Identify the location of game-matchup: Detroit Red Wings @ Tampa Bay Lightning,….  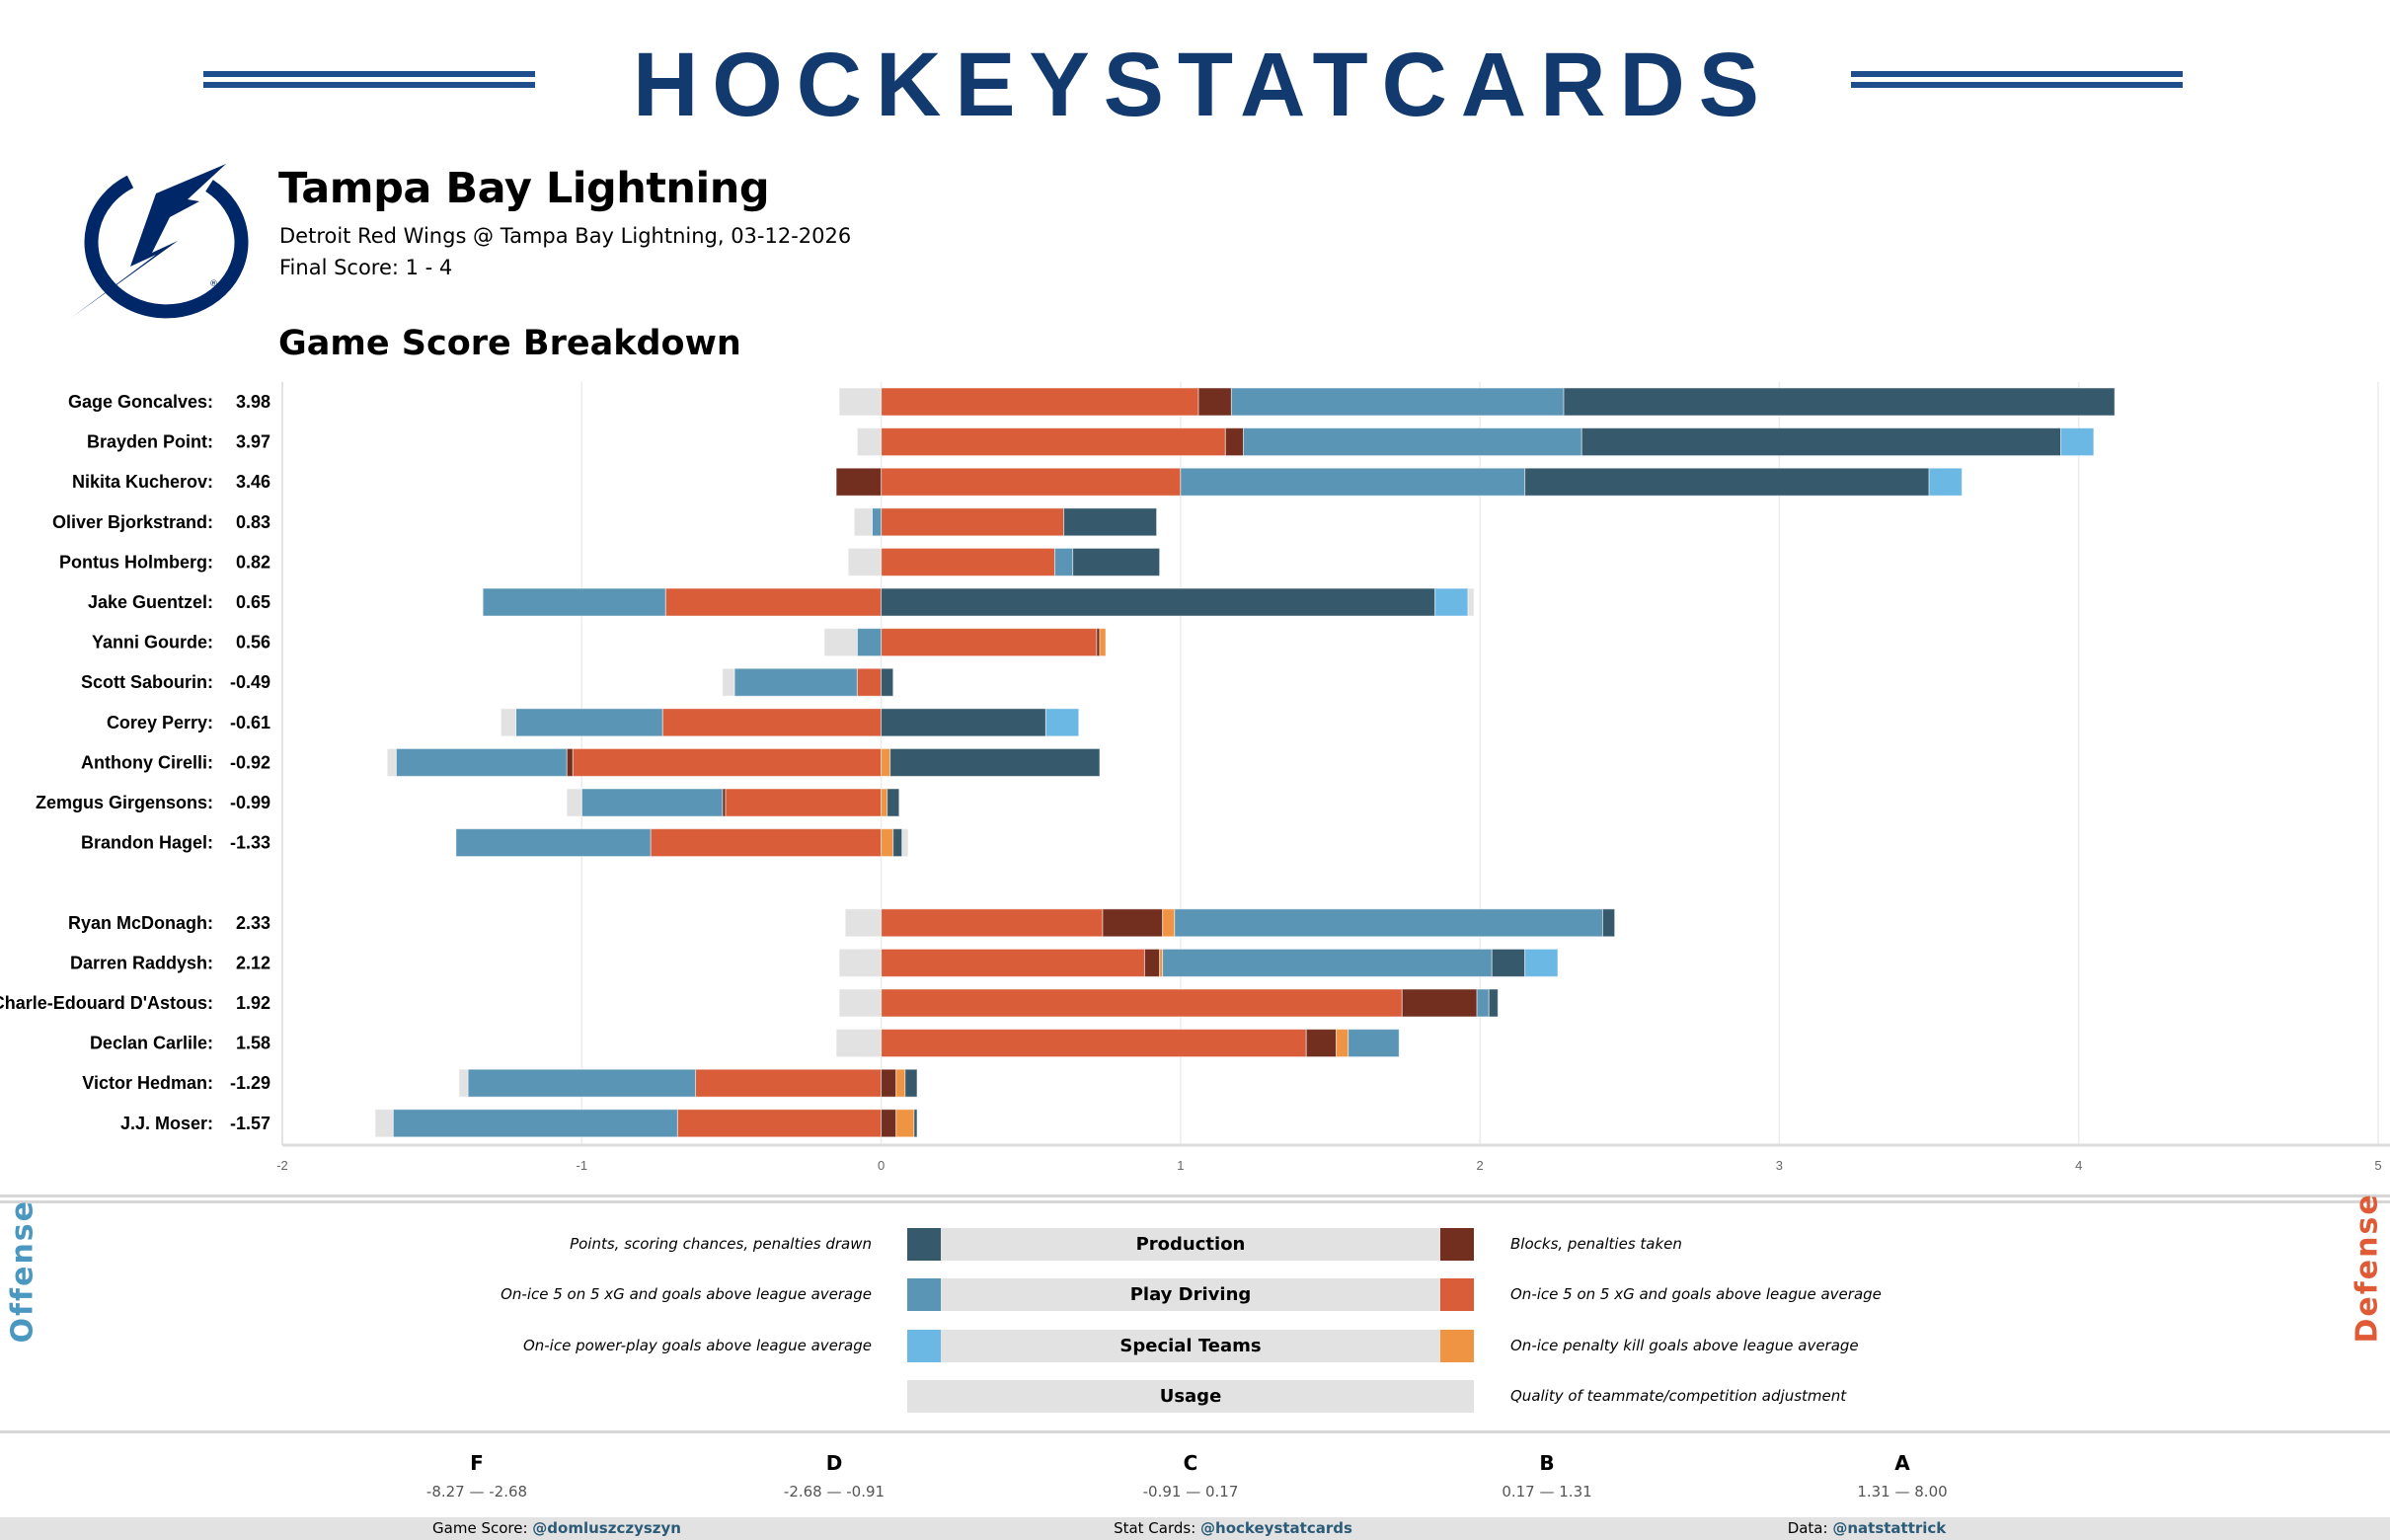
(565, 236).